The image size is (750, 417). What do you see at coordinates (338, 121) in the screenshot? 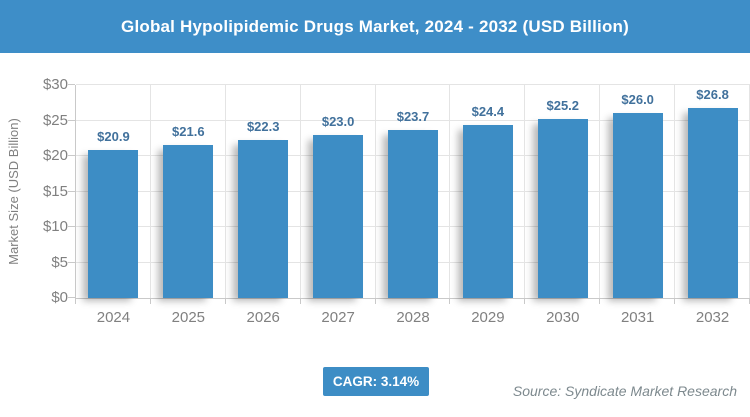
I see `bar-value-label: $23.0` at bounding box center [338, 121].